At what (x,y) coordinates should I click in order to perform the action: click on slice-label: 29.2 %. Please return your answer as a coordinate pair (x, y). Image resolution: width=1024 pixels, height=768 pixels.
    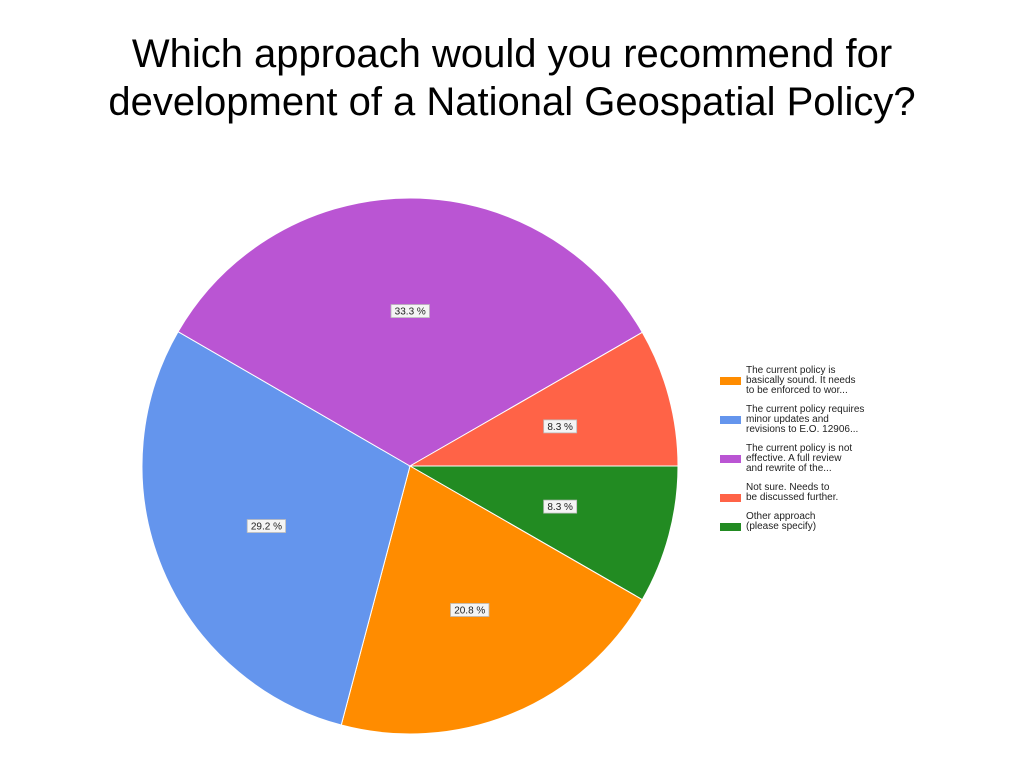
    Looking at the image, I should click on (266, 526).